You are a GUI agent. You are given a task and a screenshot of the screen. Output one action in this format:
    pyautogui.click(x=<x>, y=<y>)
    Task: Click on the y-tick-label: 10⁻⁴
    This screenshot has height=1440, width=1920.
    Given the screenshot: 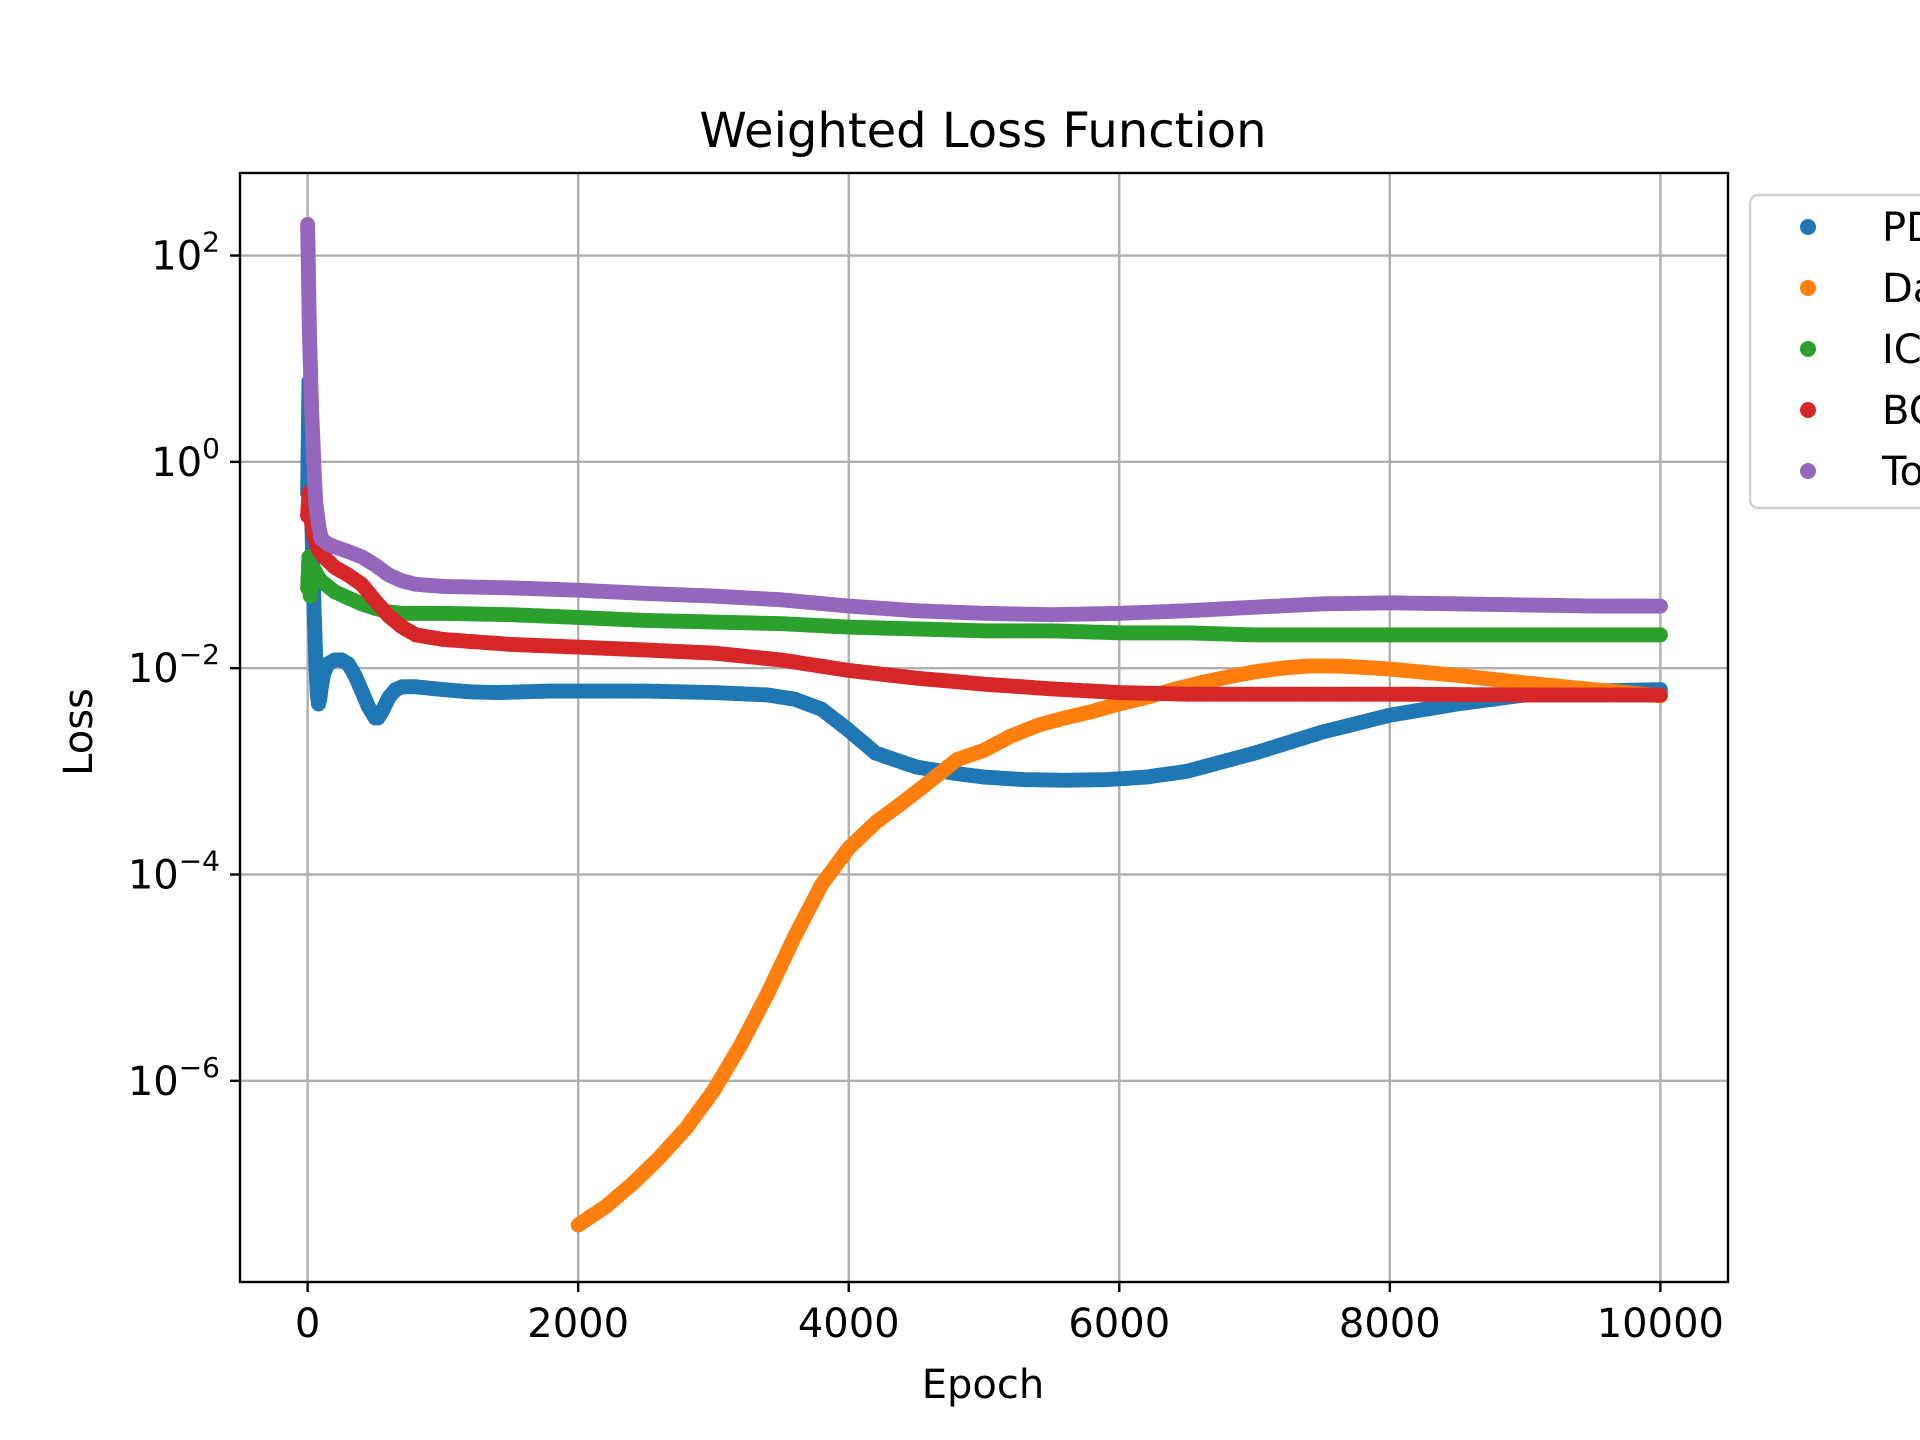 What is the action you would take?
    pyautogui.click(x=174, y=872)
    